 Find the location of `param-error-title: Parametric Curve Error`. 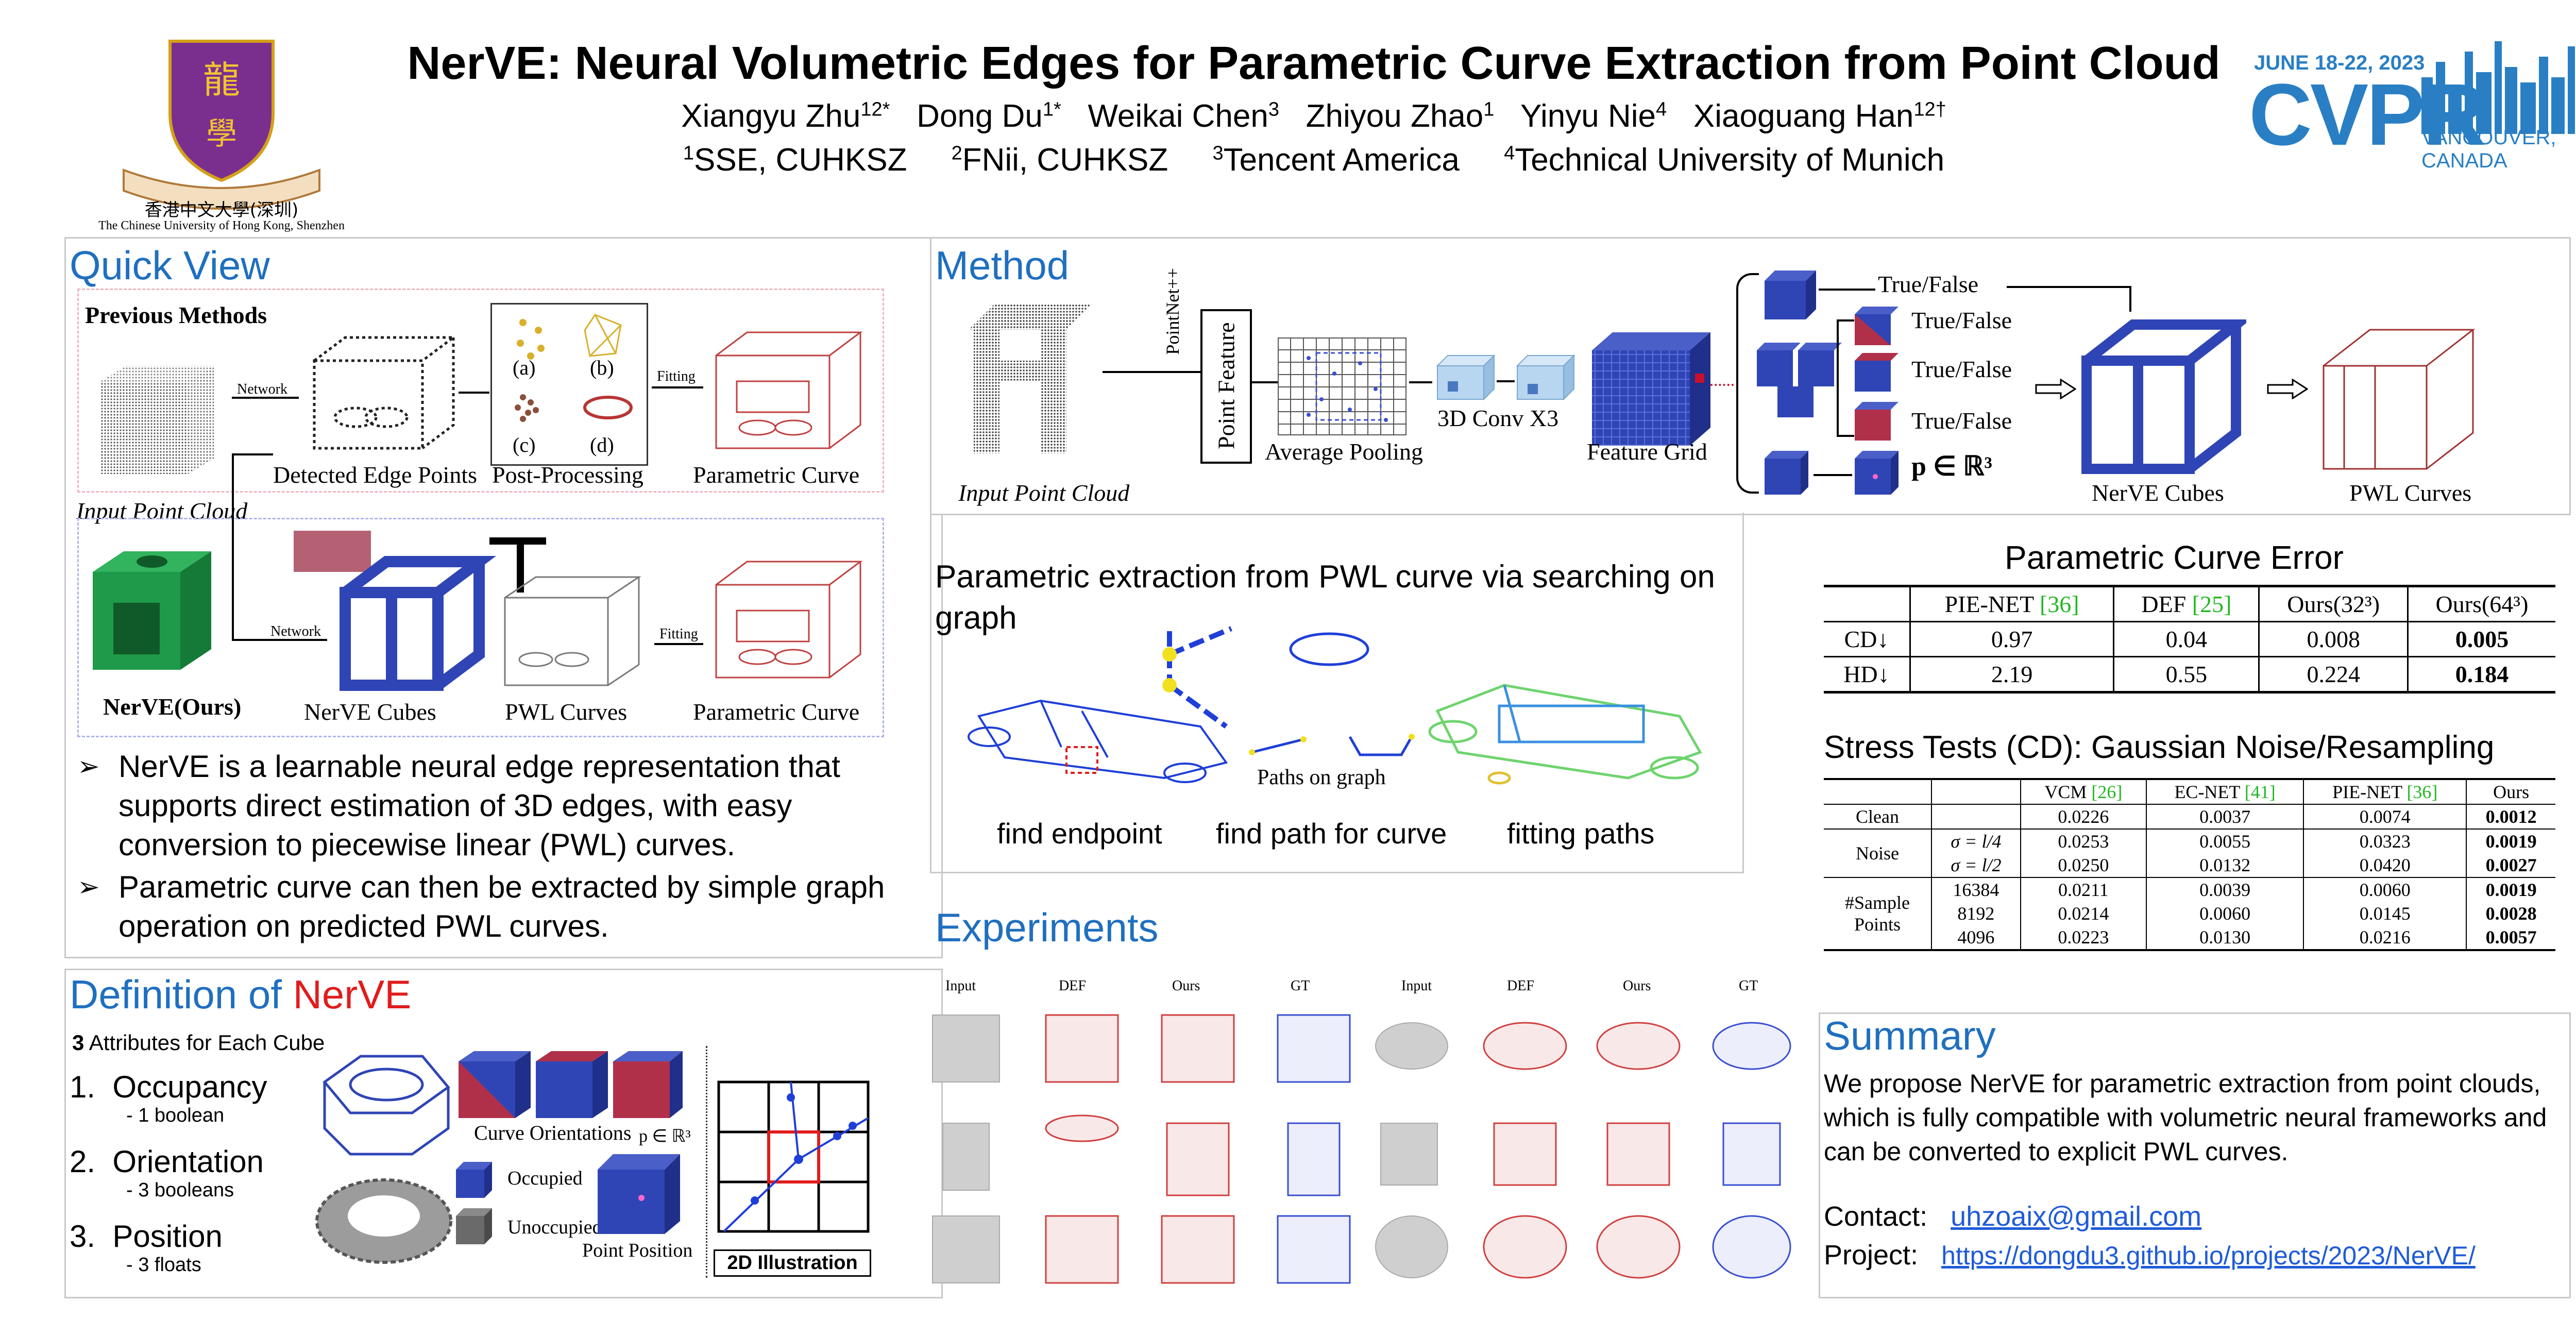

param-error-title: Parametric Curve Error is located at coordinates (2174, 557).